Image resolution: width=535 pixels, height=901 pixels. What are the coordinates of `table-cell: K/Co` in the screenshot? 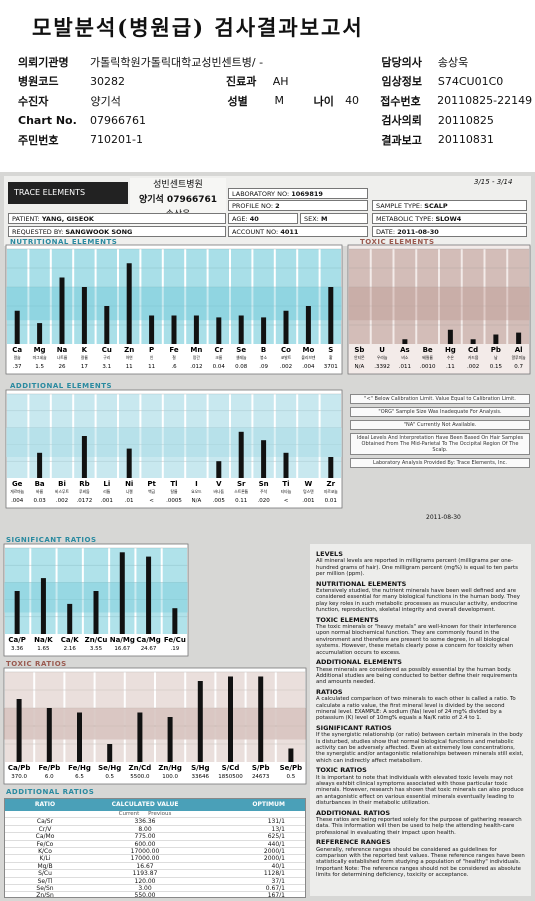 It's located at (45, 851).